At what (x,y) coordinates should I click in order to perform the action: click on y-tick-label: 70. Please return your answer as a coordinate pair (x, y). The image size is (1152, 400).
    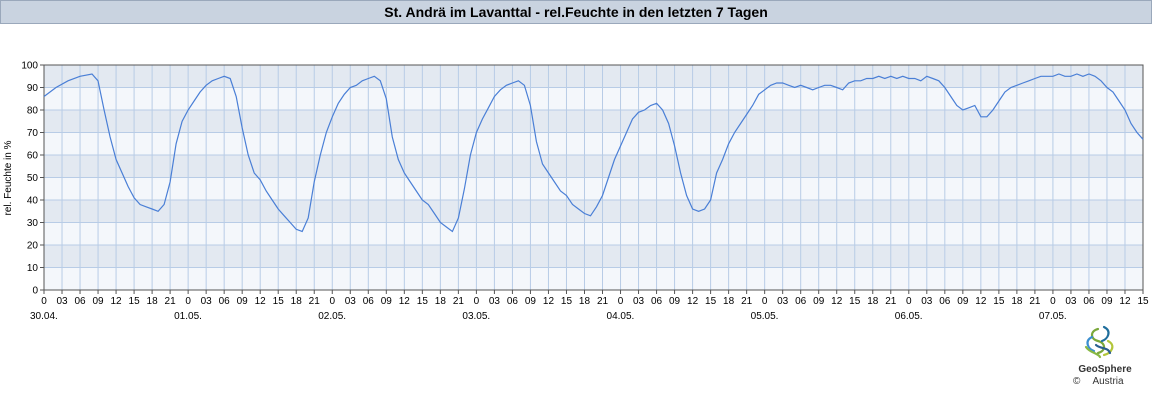
    Looking at the image, I should click on (33, 133).